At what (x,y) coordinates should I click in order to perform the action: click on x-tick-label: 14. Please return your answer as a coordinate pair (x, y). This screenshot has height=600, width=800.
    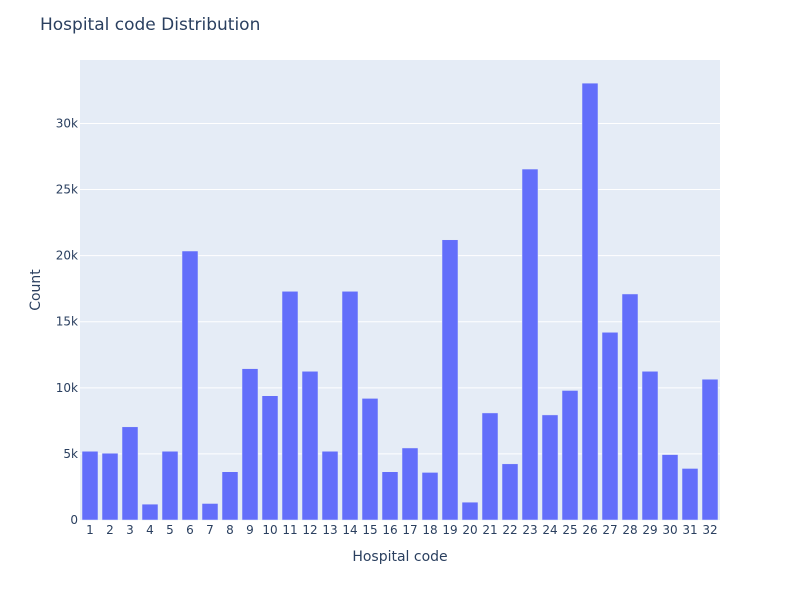
    Looking at the image, I should click on (349, 530).